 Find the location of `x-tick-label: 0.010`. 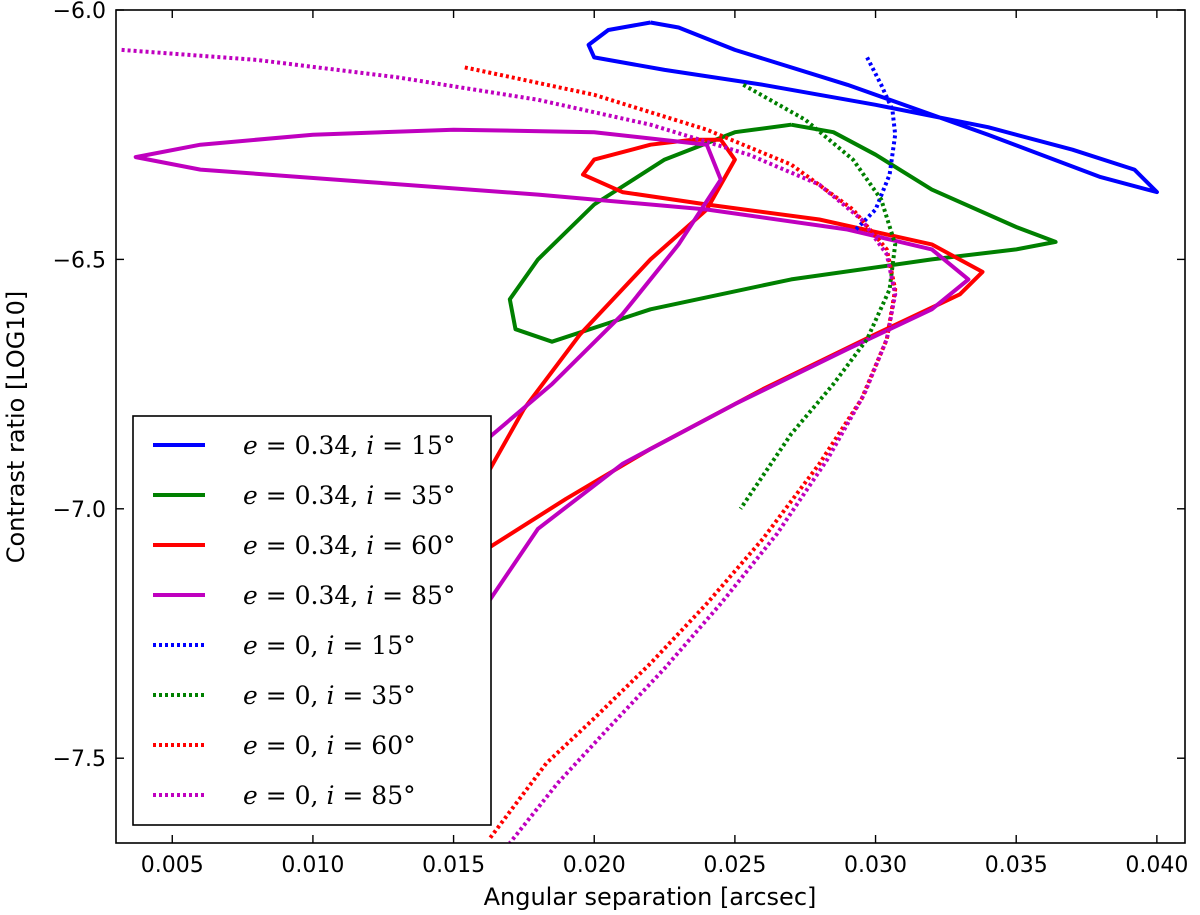

x-tick-label: 0.010 is located at coordinates (312, 865).